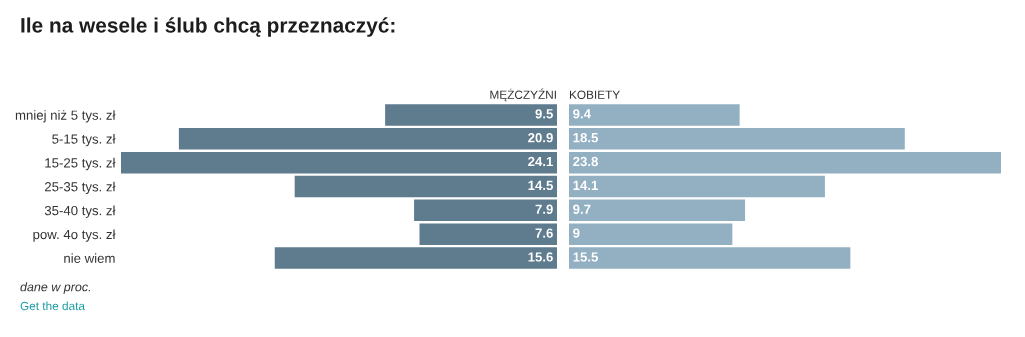 Image resolution: width=1025 pixels, height=337 pixels. Describe the element at coordinates (544, 233) in the screenshot. I see `data-label: 7.6` at that location.